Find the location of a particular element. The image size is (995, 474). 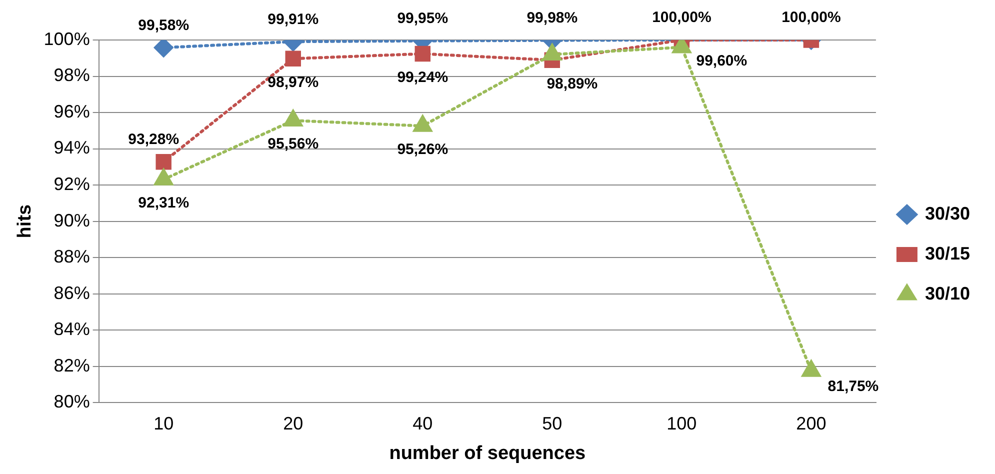

y-tick-label: 100% is located at coordinates (67, 38).